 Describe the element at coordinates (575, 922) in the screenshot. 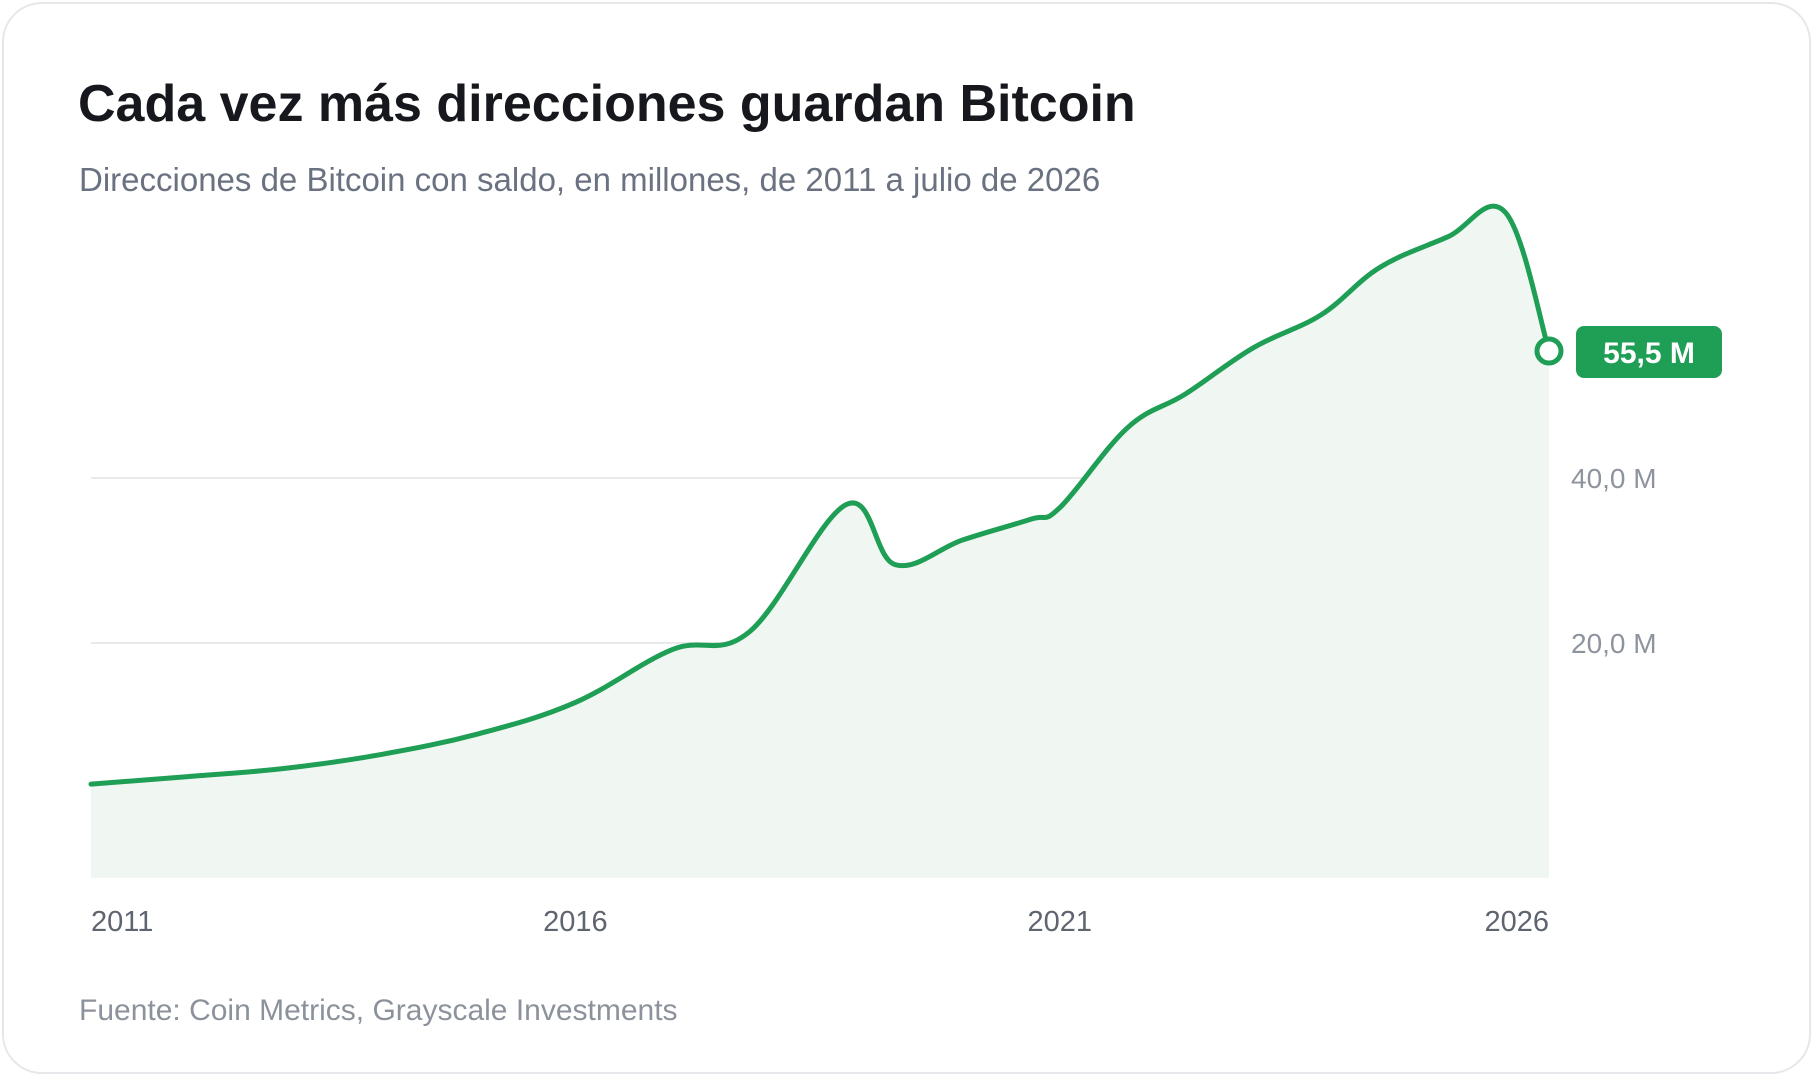

I see `x-tick-label: 2016` at that location.